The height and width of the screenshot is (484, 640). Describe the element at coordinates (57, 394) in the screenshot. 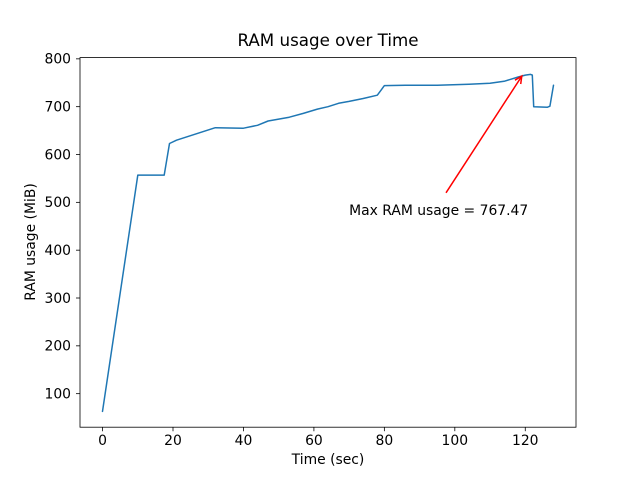

I see `y-tick-label: 100` at that location.